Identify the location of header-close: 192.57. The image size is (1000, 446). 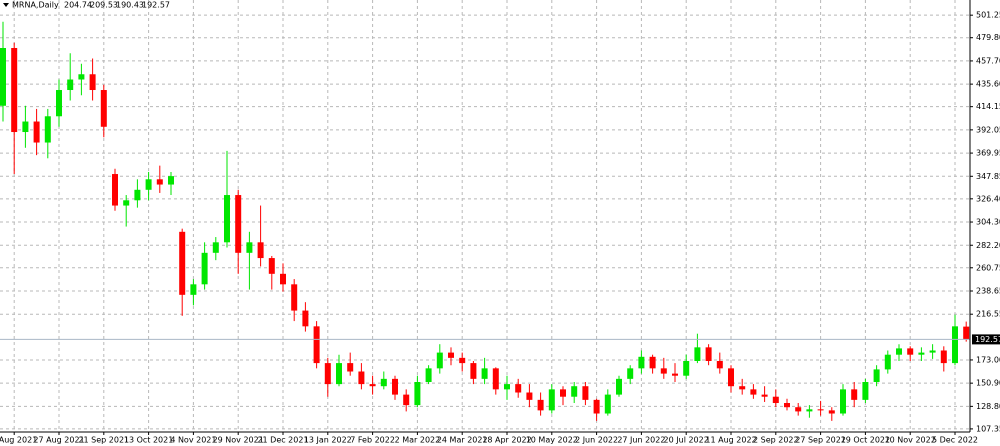
(156, 5).